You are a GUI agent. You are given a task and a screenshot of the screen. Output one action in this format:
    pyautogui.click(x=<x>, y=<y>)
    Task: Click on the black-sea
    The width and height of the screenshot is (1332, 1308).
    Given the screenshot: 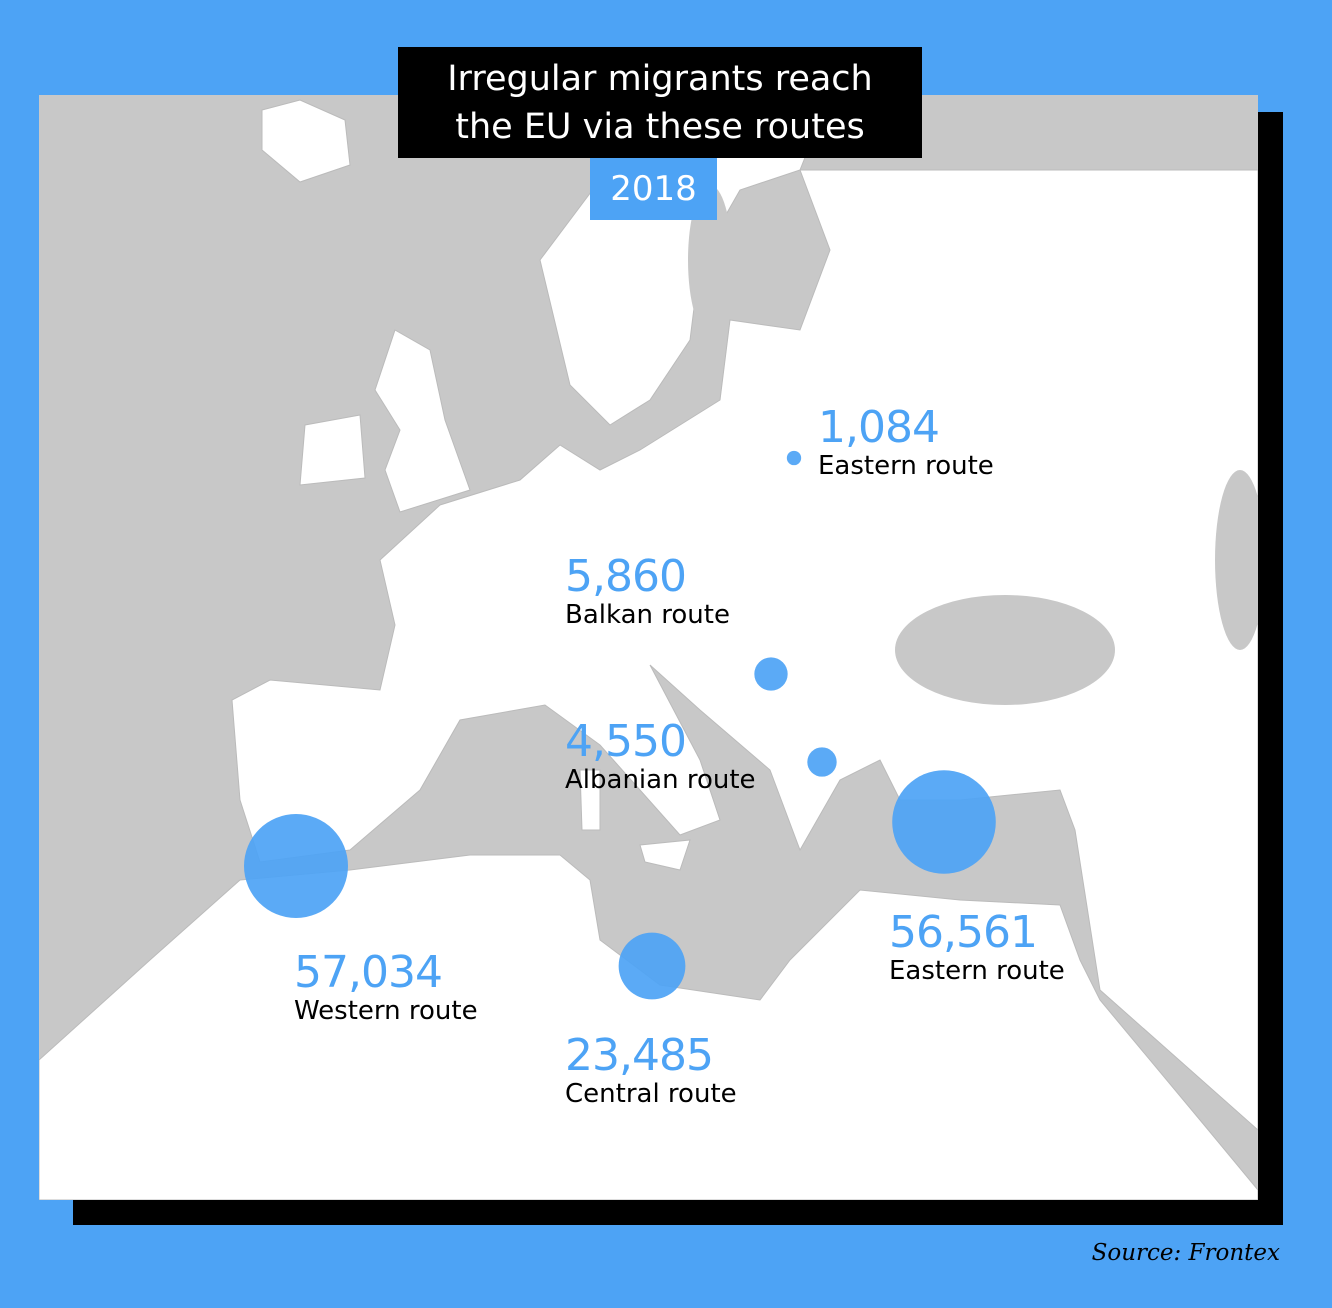 What is the action you would take?
    pyautogui.click(x=1005, y=650)
    